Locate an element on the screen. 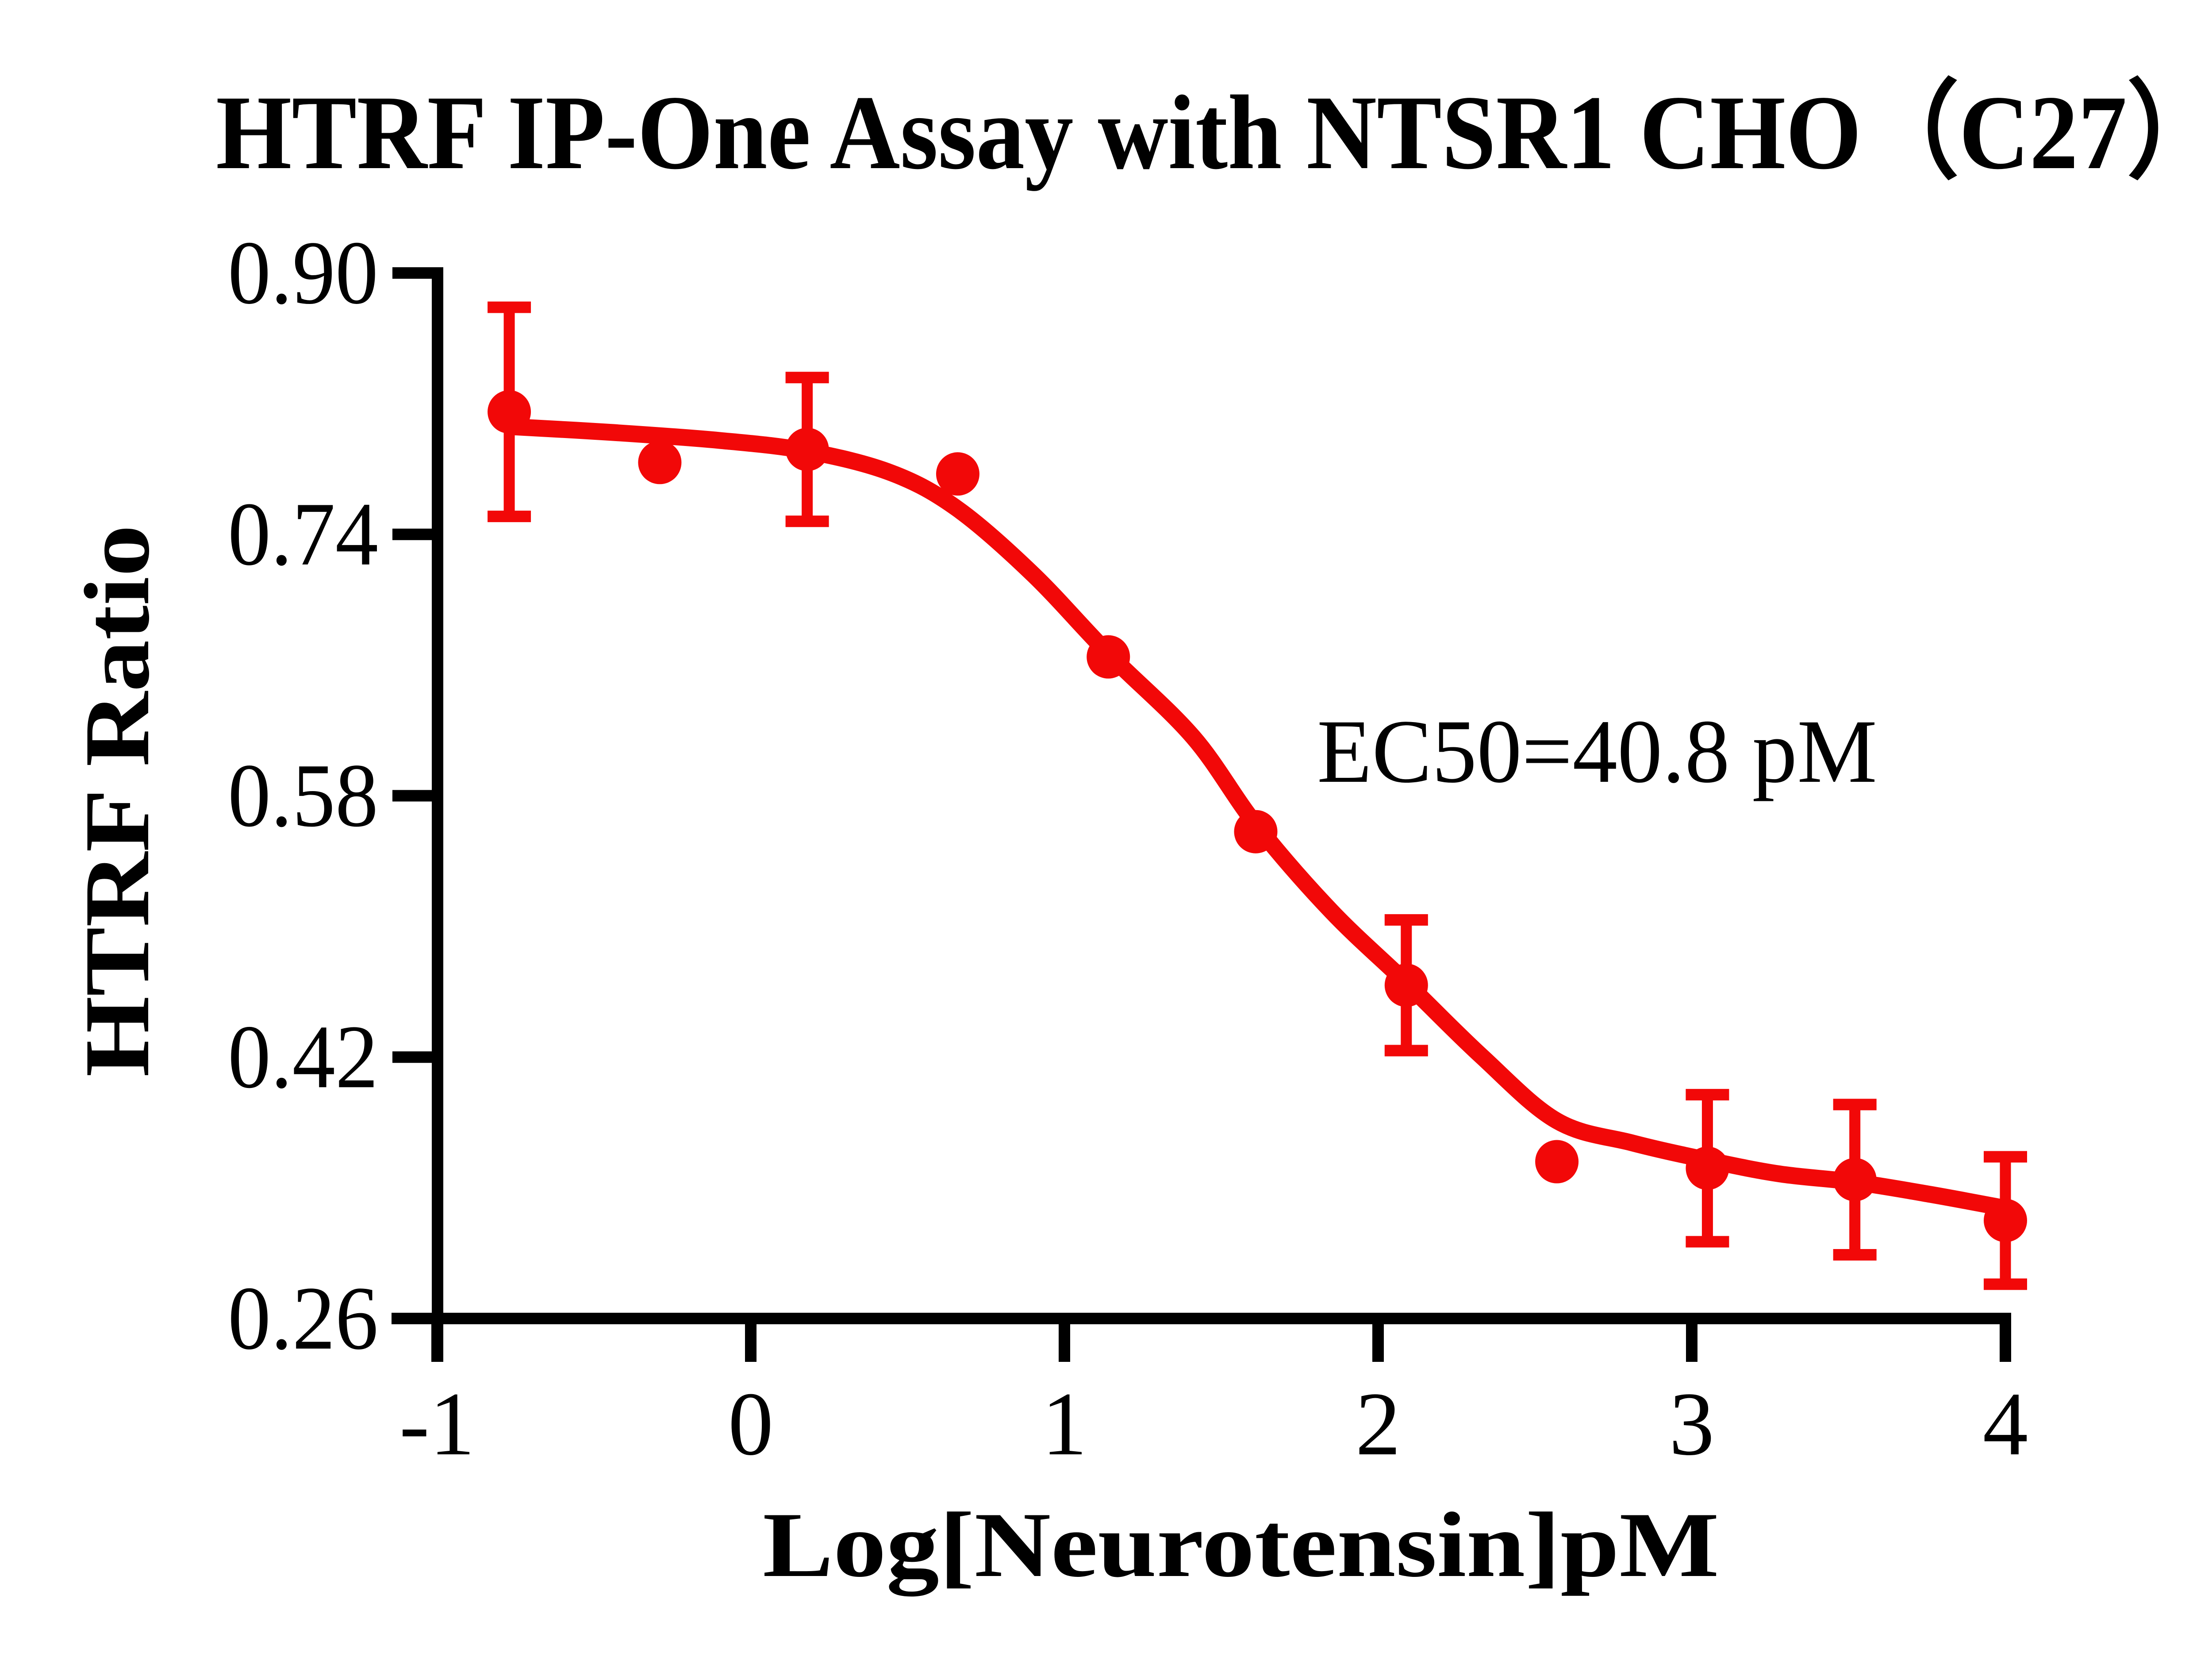 This screenshot has height=1676, width=2212. y-tick-label: 0.58 is located at coordinates (303, 796).